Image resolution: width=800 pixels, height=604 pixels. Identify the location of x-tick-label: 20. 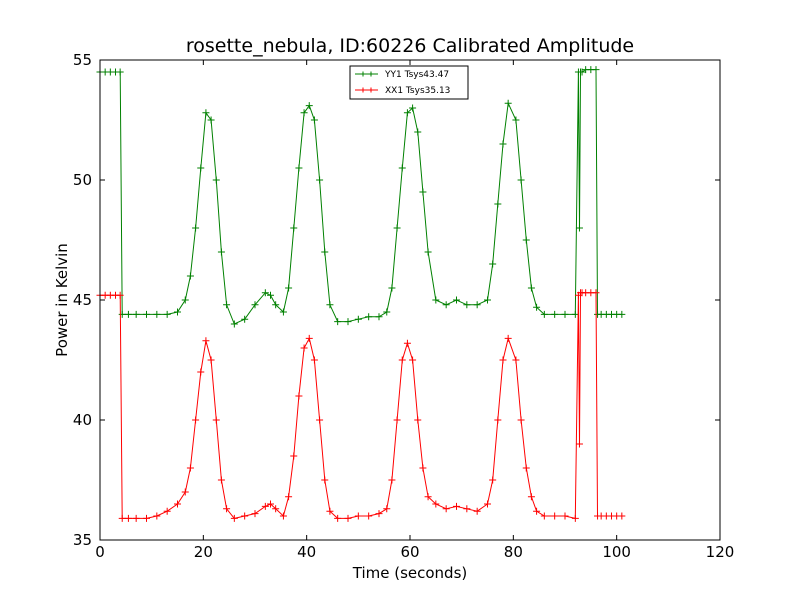
(203, 552).